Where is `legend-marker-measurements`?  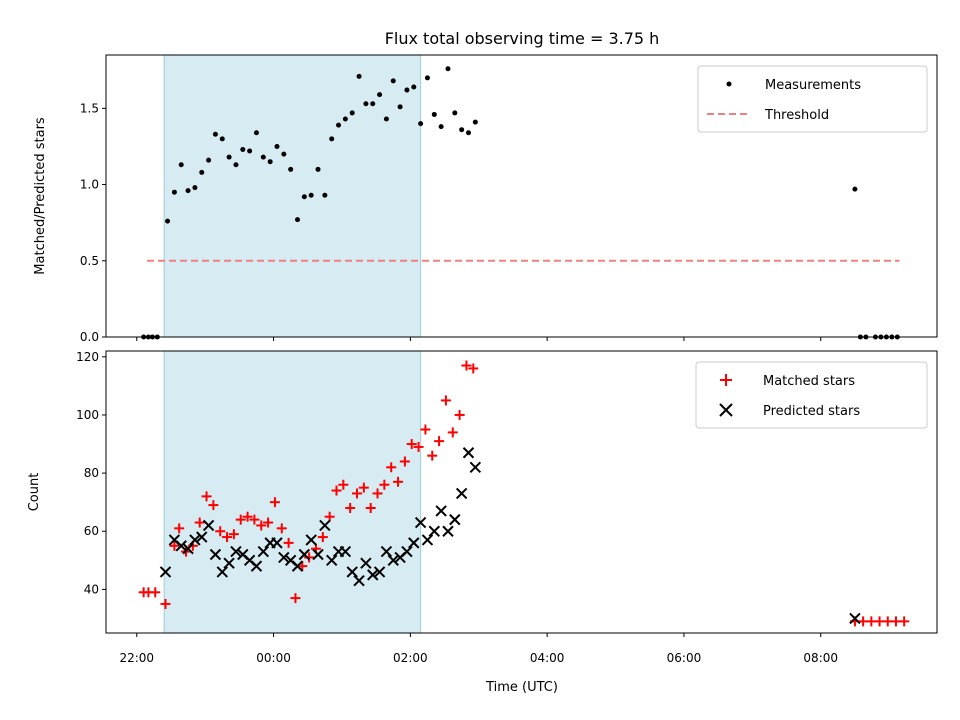
legend-marker-measurements is located at coordinates (729, 84).